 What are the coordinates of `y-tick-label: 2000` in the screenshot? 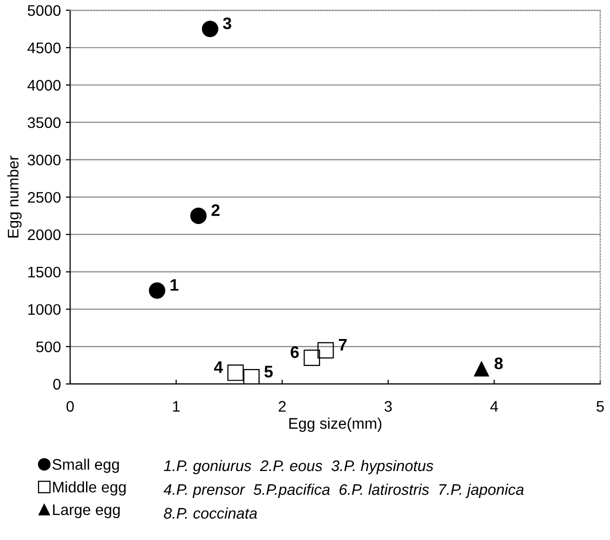 It's located at (44, 234).